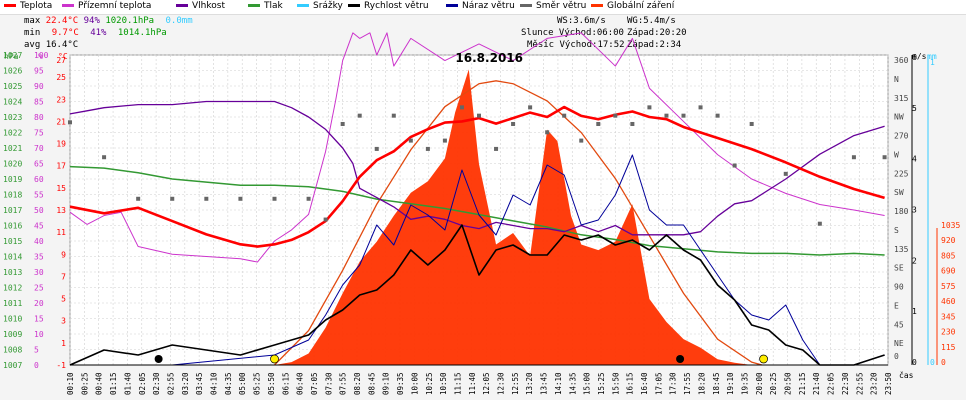 The height and width of the screenshot is (400, 966). I want to click on tick-dir: 135, so click(901, 249).